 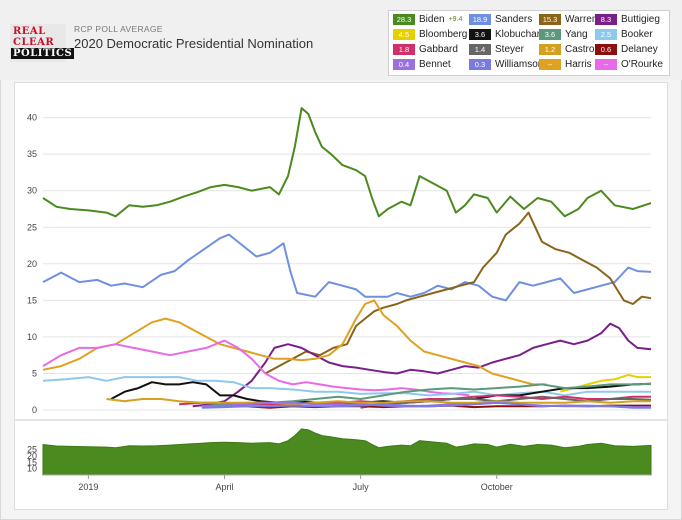 What do you see at coordinates (642, 64) in the screenshot?
I see `legend-label: O'Rourke` at bounding box center [642, 64].